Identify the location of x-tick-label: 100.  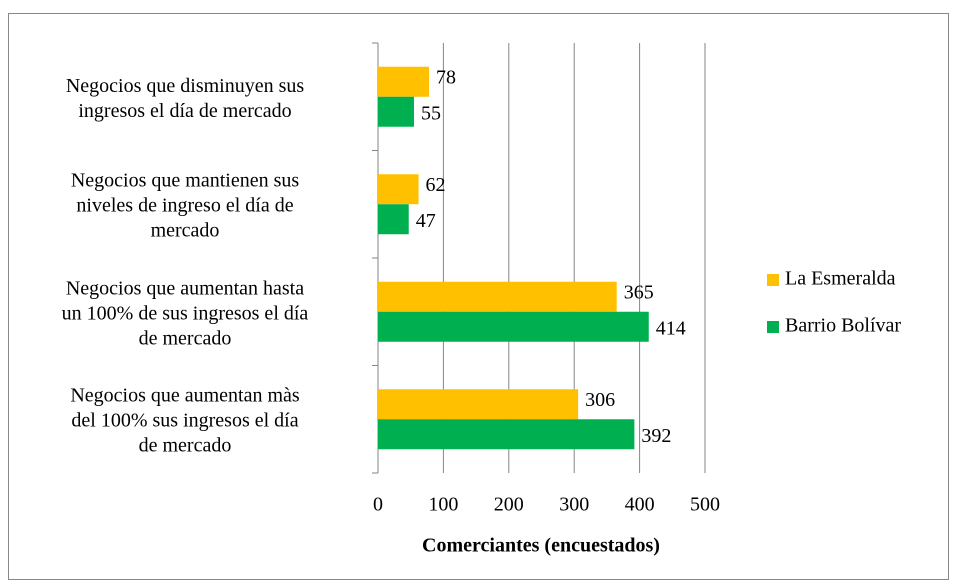
(443, 505).